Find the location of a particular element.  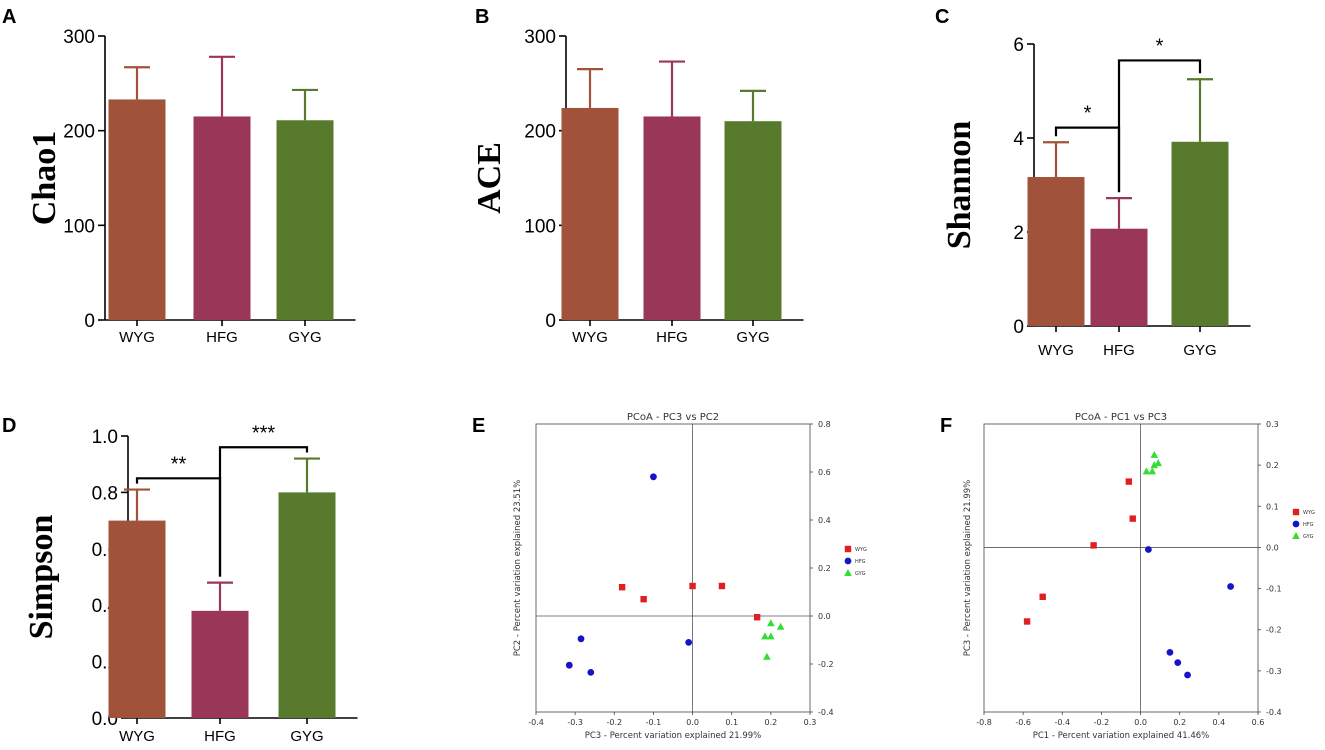

y-tick-label: 0.3 is located at coordinates (1272, 424).